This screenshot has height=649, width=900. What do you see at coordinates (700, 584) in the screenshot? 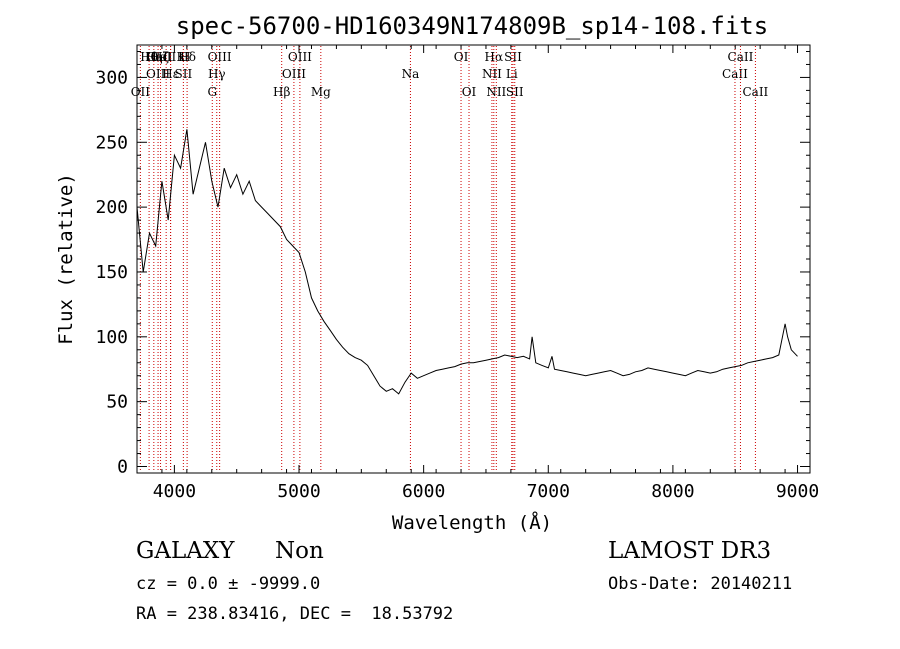
I see `obs-date: Obs-Date: 20140211` at bounding box center [700, 584].